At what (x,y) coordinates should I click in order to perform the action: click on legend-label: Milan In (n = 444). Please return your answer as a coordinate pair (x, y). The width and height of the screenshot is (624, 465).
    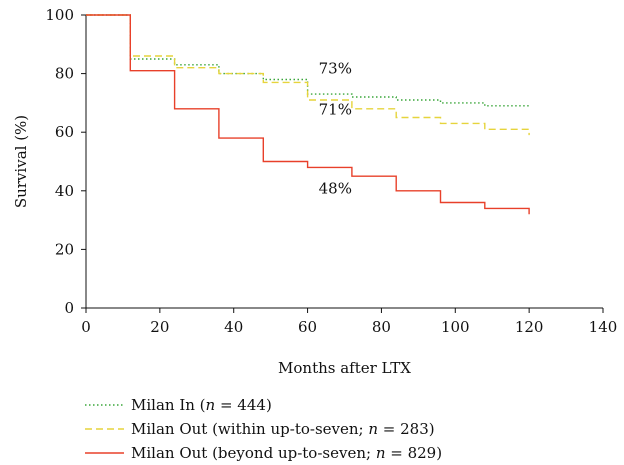
    Looking at the image, I should click on (201, 405).